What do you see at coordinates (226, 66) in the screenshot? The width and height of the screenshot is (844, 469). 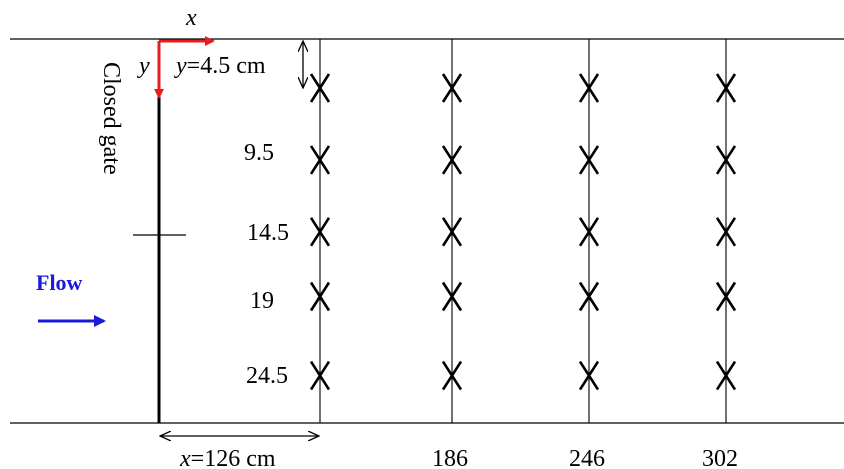 I see `y-first-rest: =4.5 cm` at bounding box center [226, 66].